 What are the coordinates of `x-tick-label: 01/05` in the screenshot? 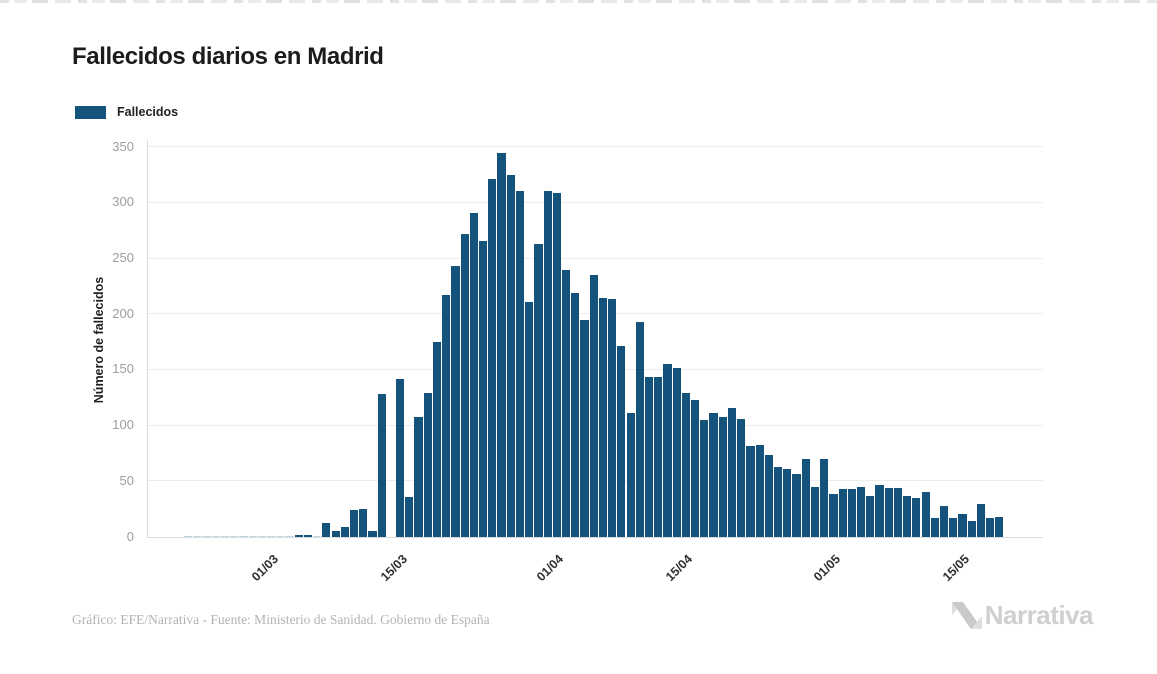 It's located at (826, 568).